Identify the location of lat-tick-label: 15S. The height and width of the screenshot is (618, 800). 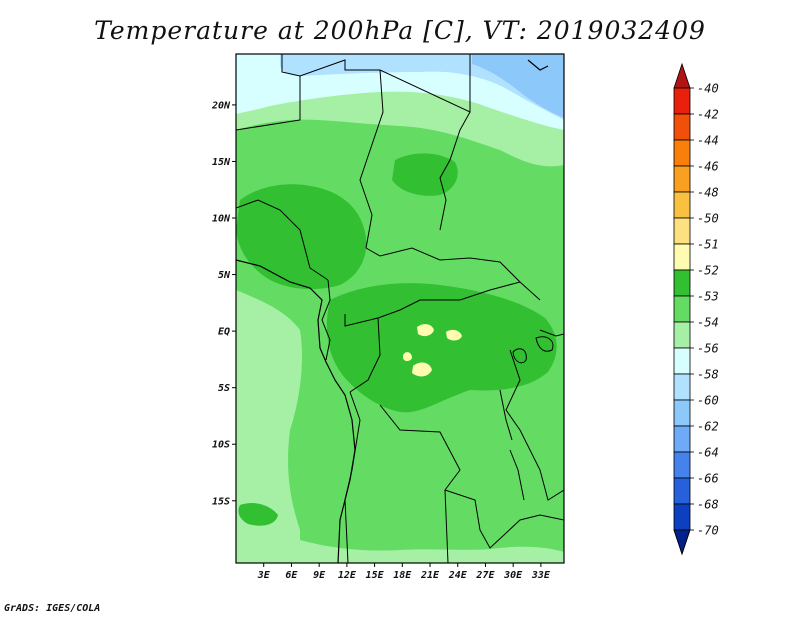
(221, 501).